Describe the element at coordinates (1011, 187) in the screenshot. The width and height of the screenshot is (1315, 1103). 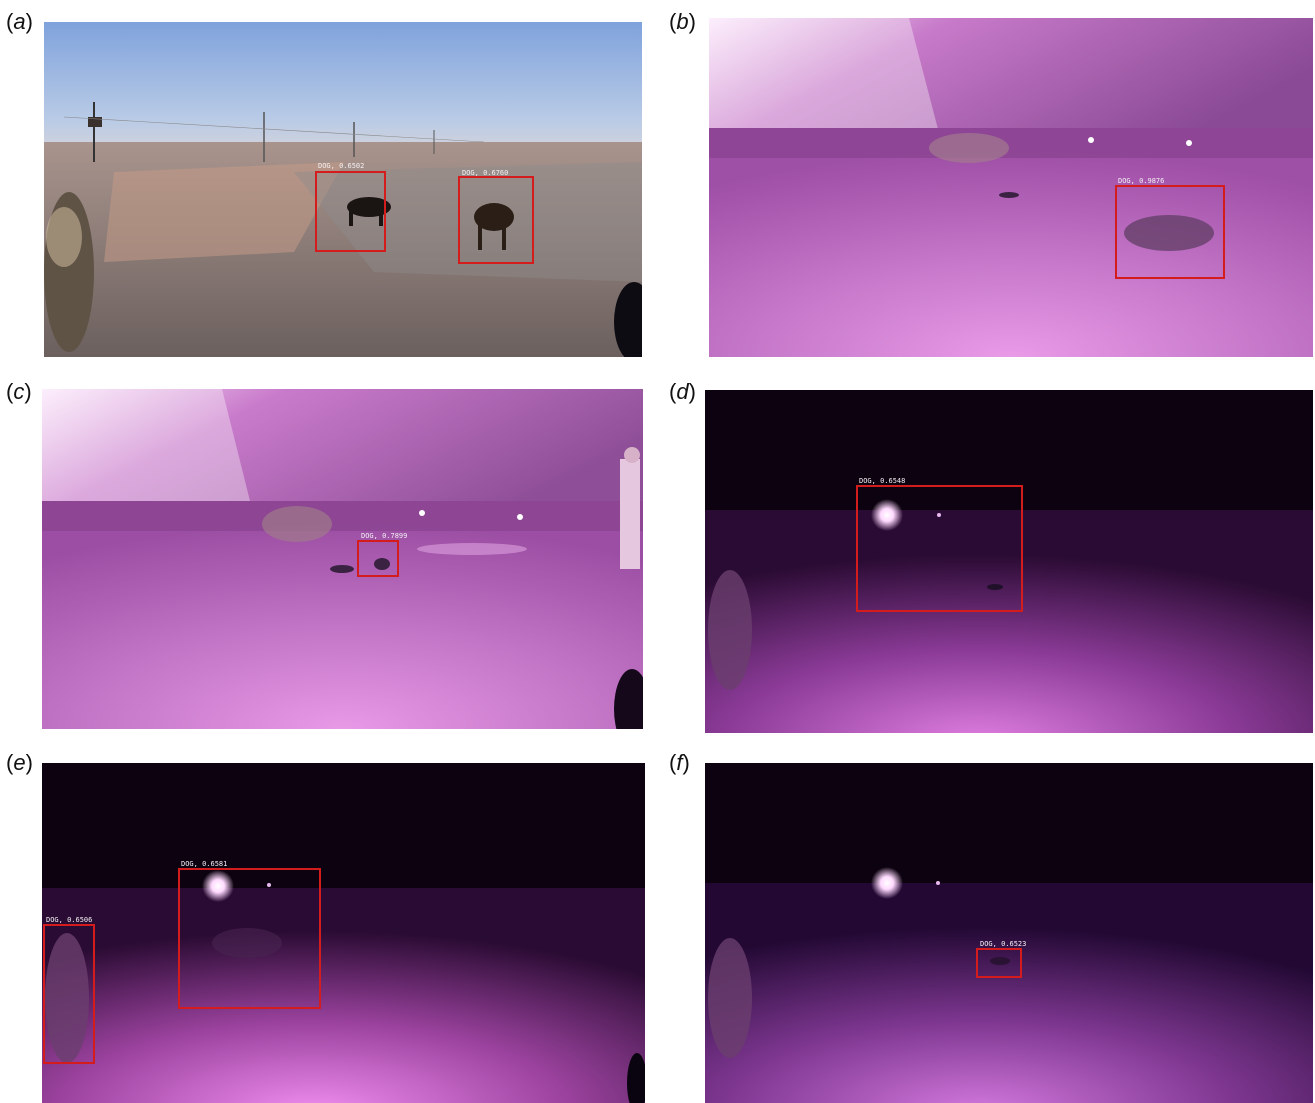
I see `panel-b-photo` at that location.